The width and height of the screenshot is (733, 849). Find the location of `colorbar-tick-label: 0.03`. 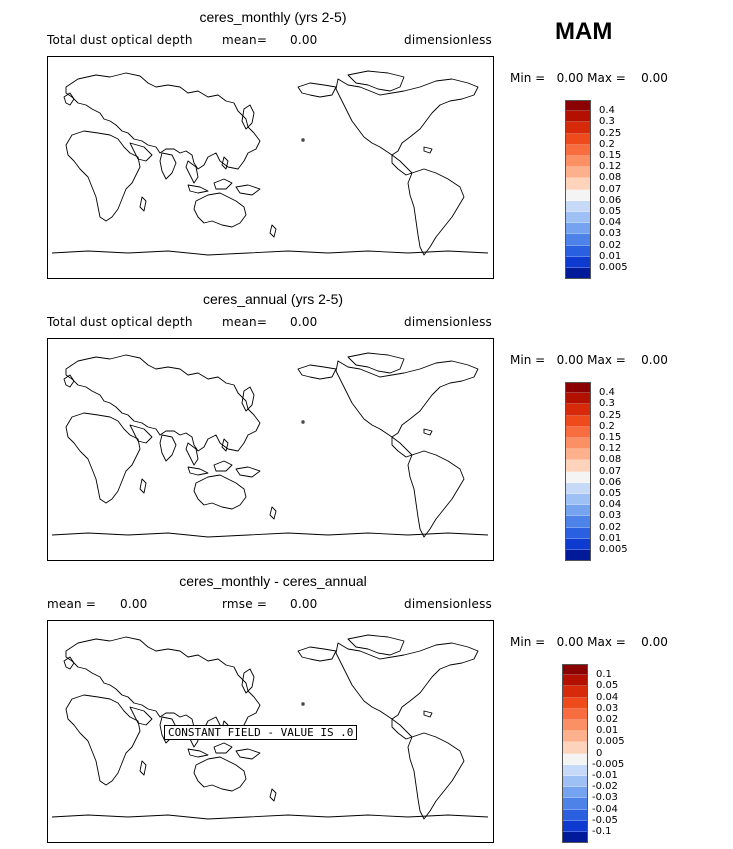

colorbar-tick-label: 0.03 is located at coordinates (607, 708).